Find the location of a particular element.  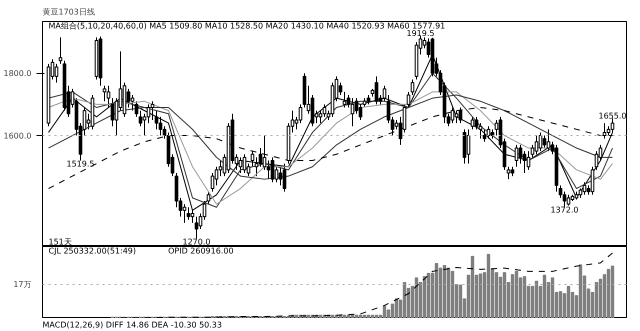

annotation: 151天 is located at coordinates (60, 242).